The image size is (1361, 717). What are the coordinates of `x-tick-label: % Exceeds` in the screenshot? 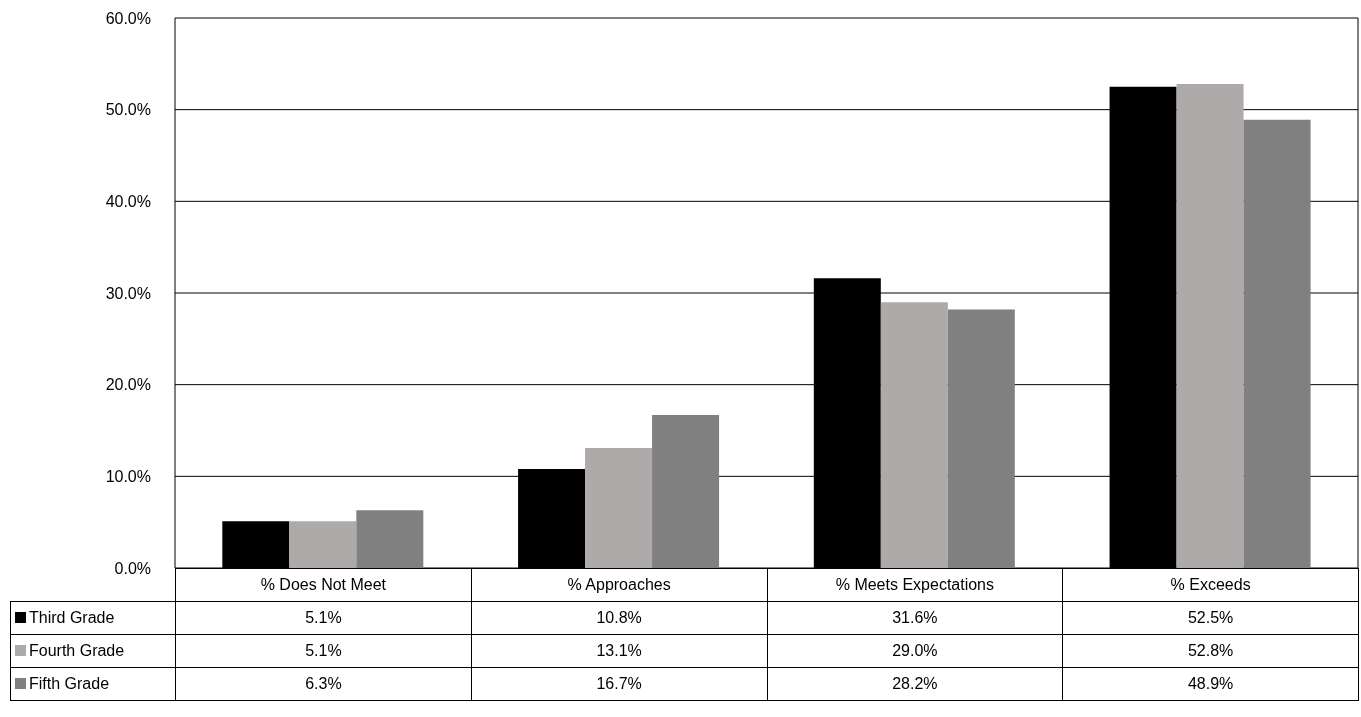 It's located at (1210, 585).